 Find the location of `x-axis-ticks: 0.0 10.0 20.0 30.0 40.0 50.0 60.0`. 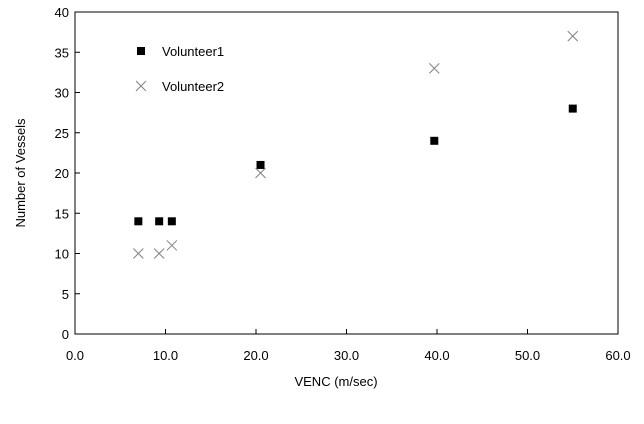

x-axis-ticks: 0.0 10.0 20.0 30.0 40.0 50.0 60.0 is located at coordinates (348, 346).